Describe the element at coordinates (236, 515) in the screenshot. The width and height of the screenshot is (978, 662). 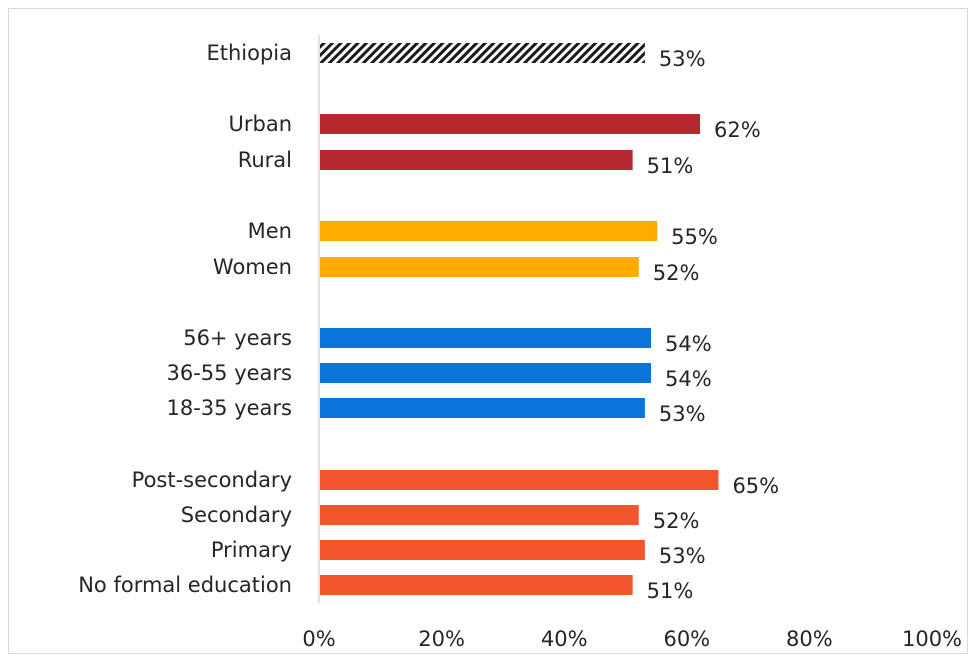
I see `category-label: Secondary` at that location.